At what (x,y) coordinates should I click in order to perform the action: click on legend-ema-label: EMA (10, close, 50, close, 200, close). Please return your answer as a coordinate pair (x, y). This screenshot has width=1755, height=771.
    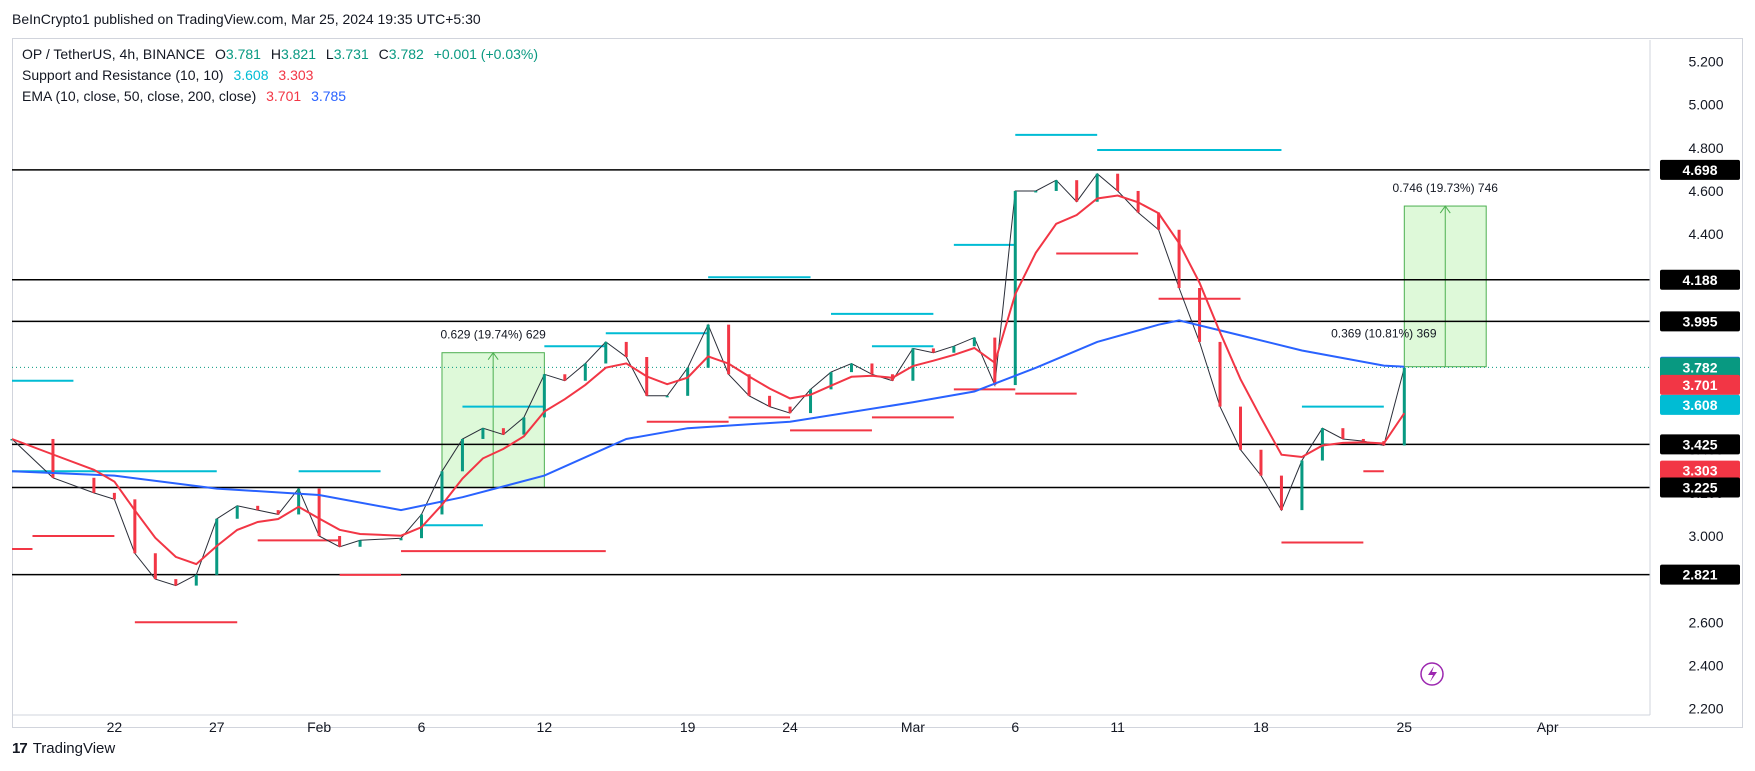
    Looking at the image, I should click on (139, 96).